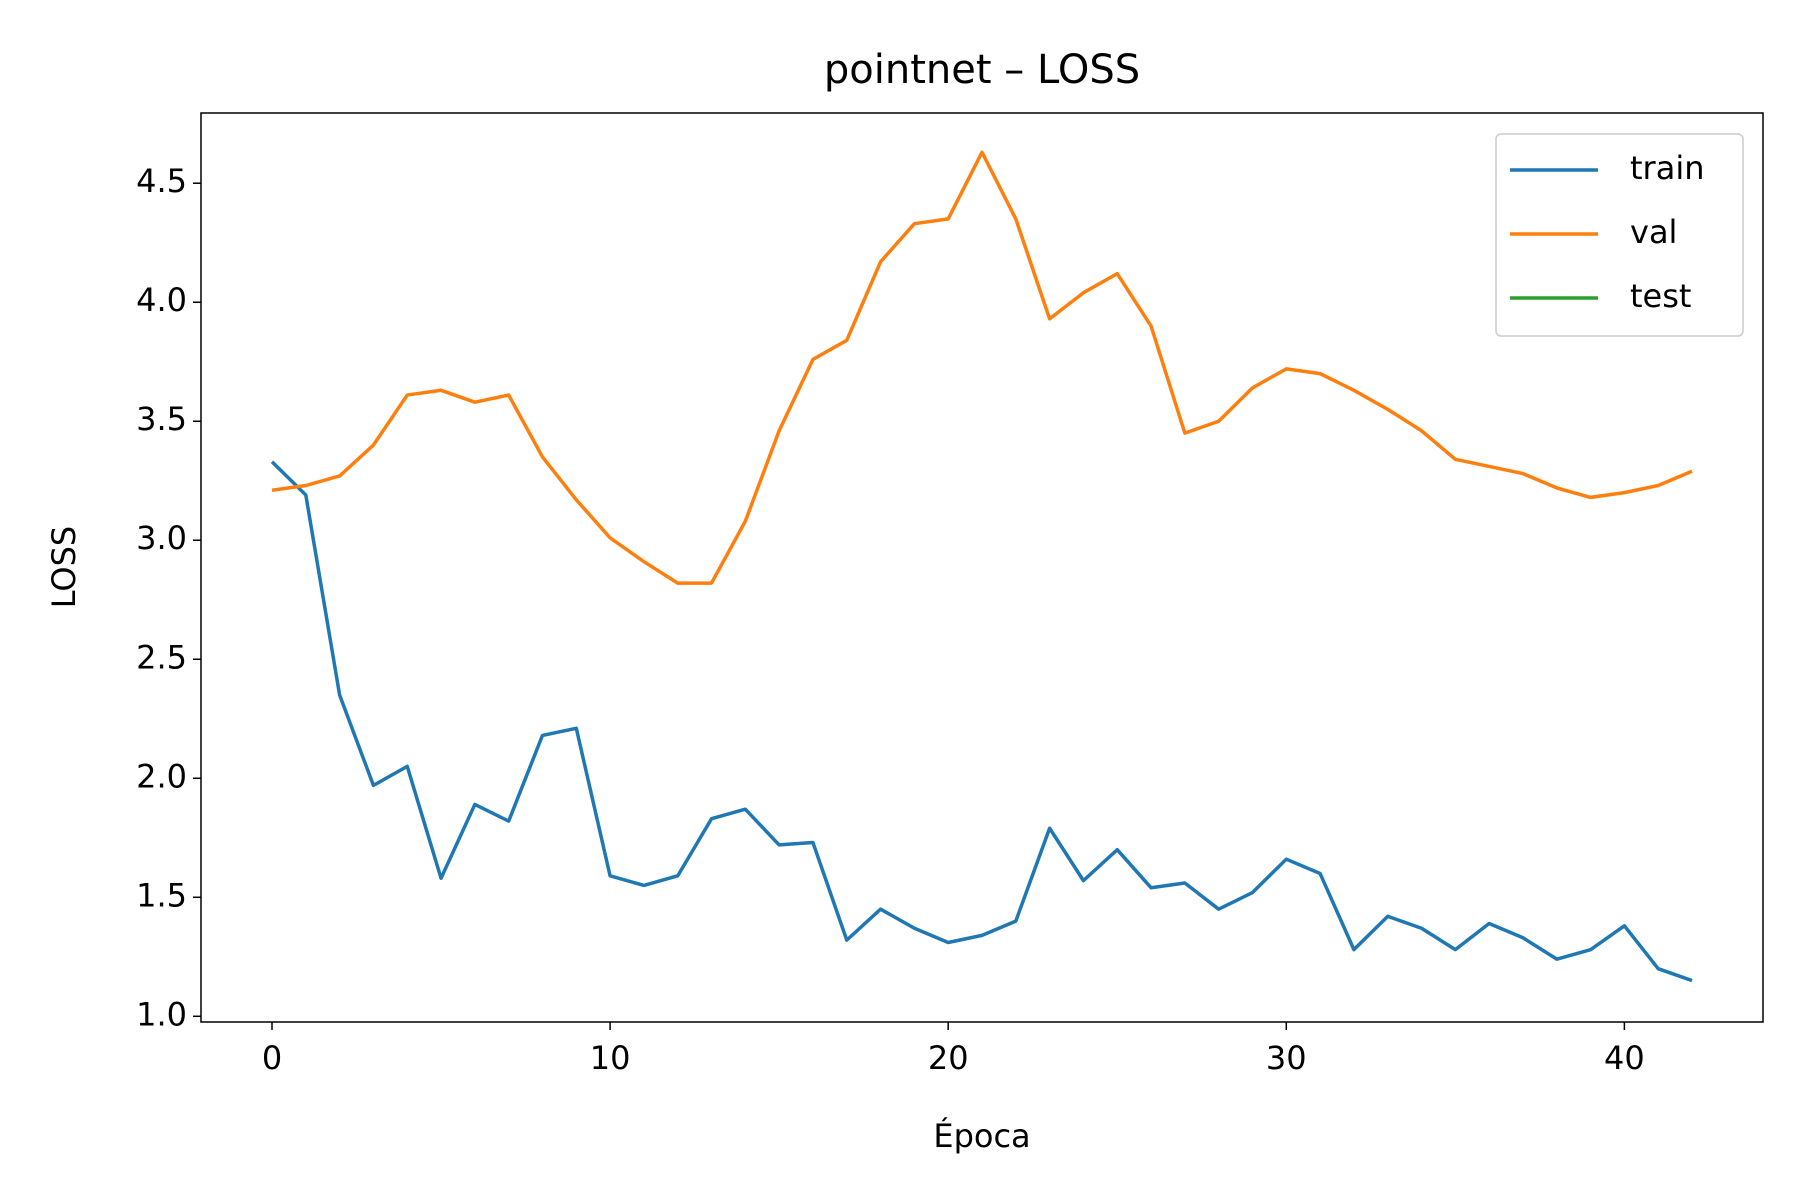  What do you see at coordinates (1624, 1058) in the screenshot?
I see `x-tick-label: 40` at bounding box center [1624, 1058].